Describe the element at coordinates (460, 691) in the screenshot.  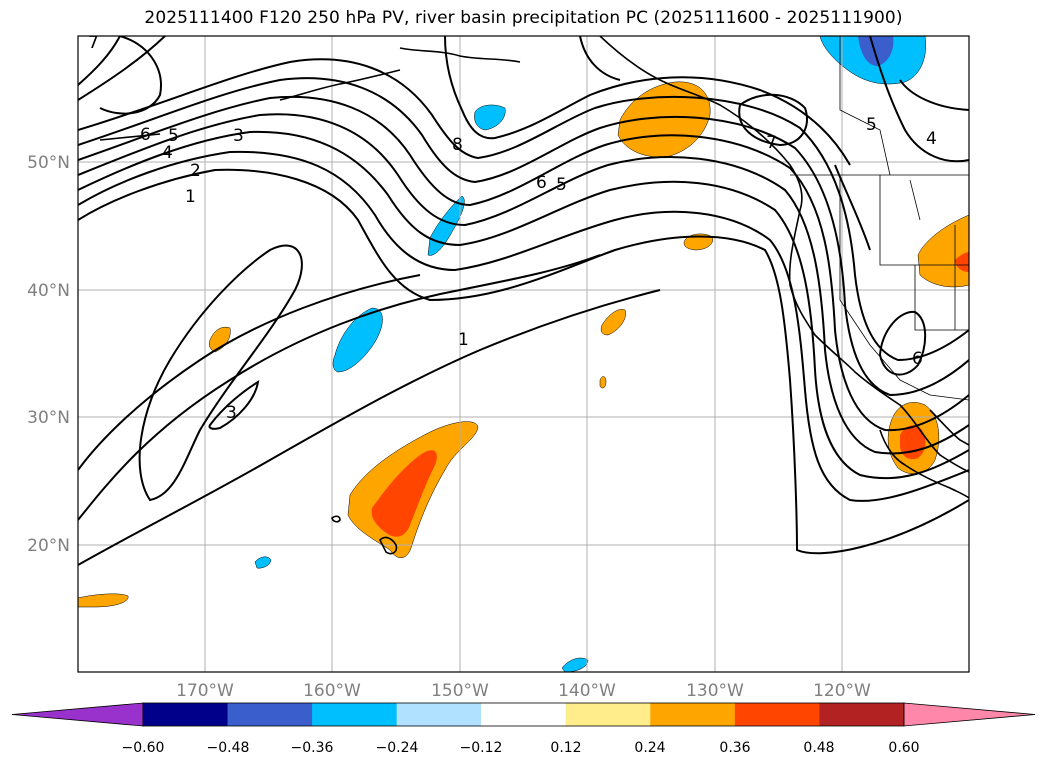
I see `lon-label: 150°W` at that location.